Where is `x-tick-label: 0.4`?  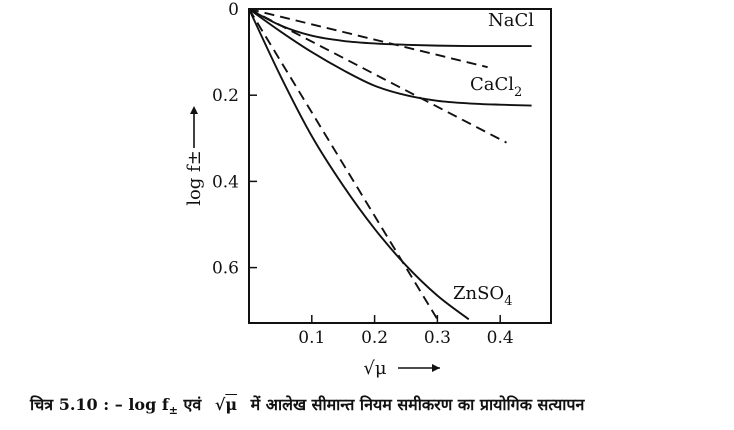 x-tick-label: 0.4 is located at coordinates (500, 338).